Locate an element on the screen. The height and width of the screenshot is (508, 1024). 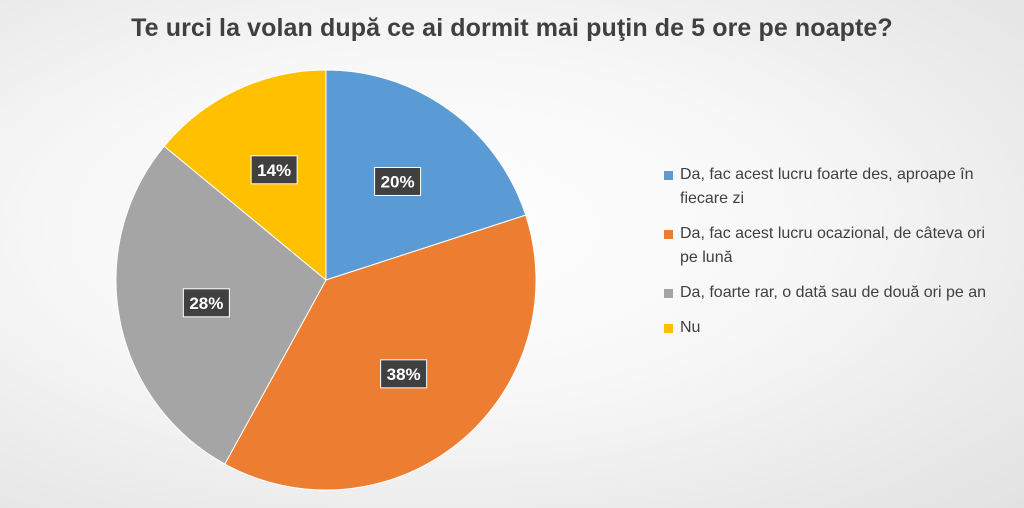
pie-data-labels: 20% 38% 28% 14% is located at coordinates (305, 272).